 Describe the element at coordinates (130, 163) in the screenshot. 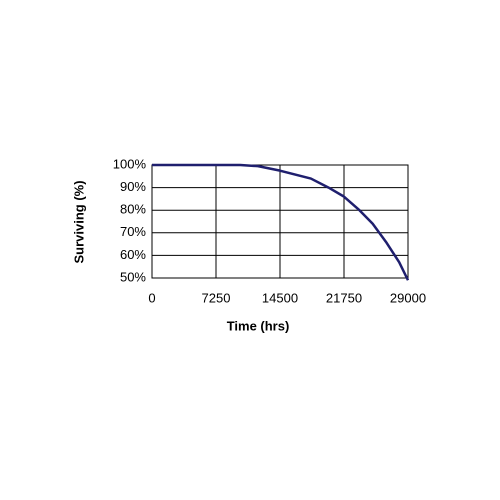

I see `y-tick-label: 100%` at that location.